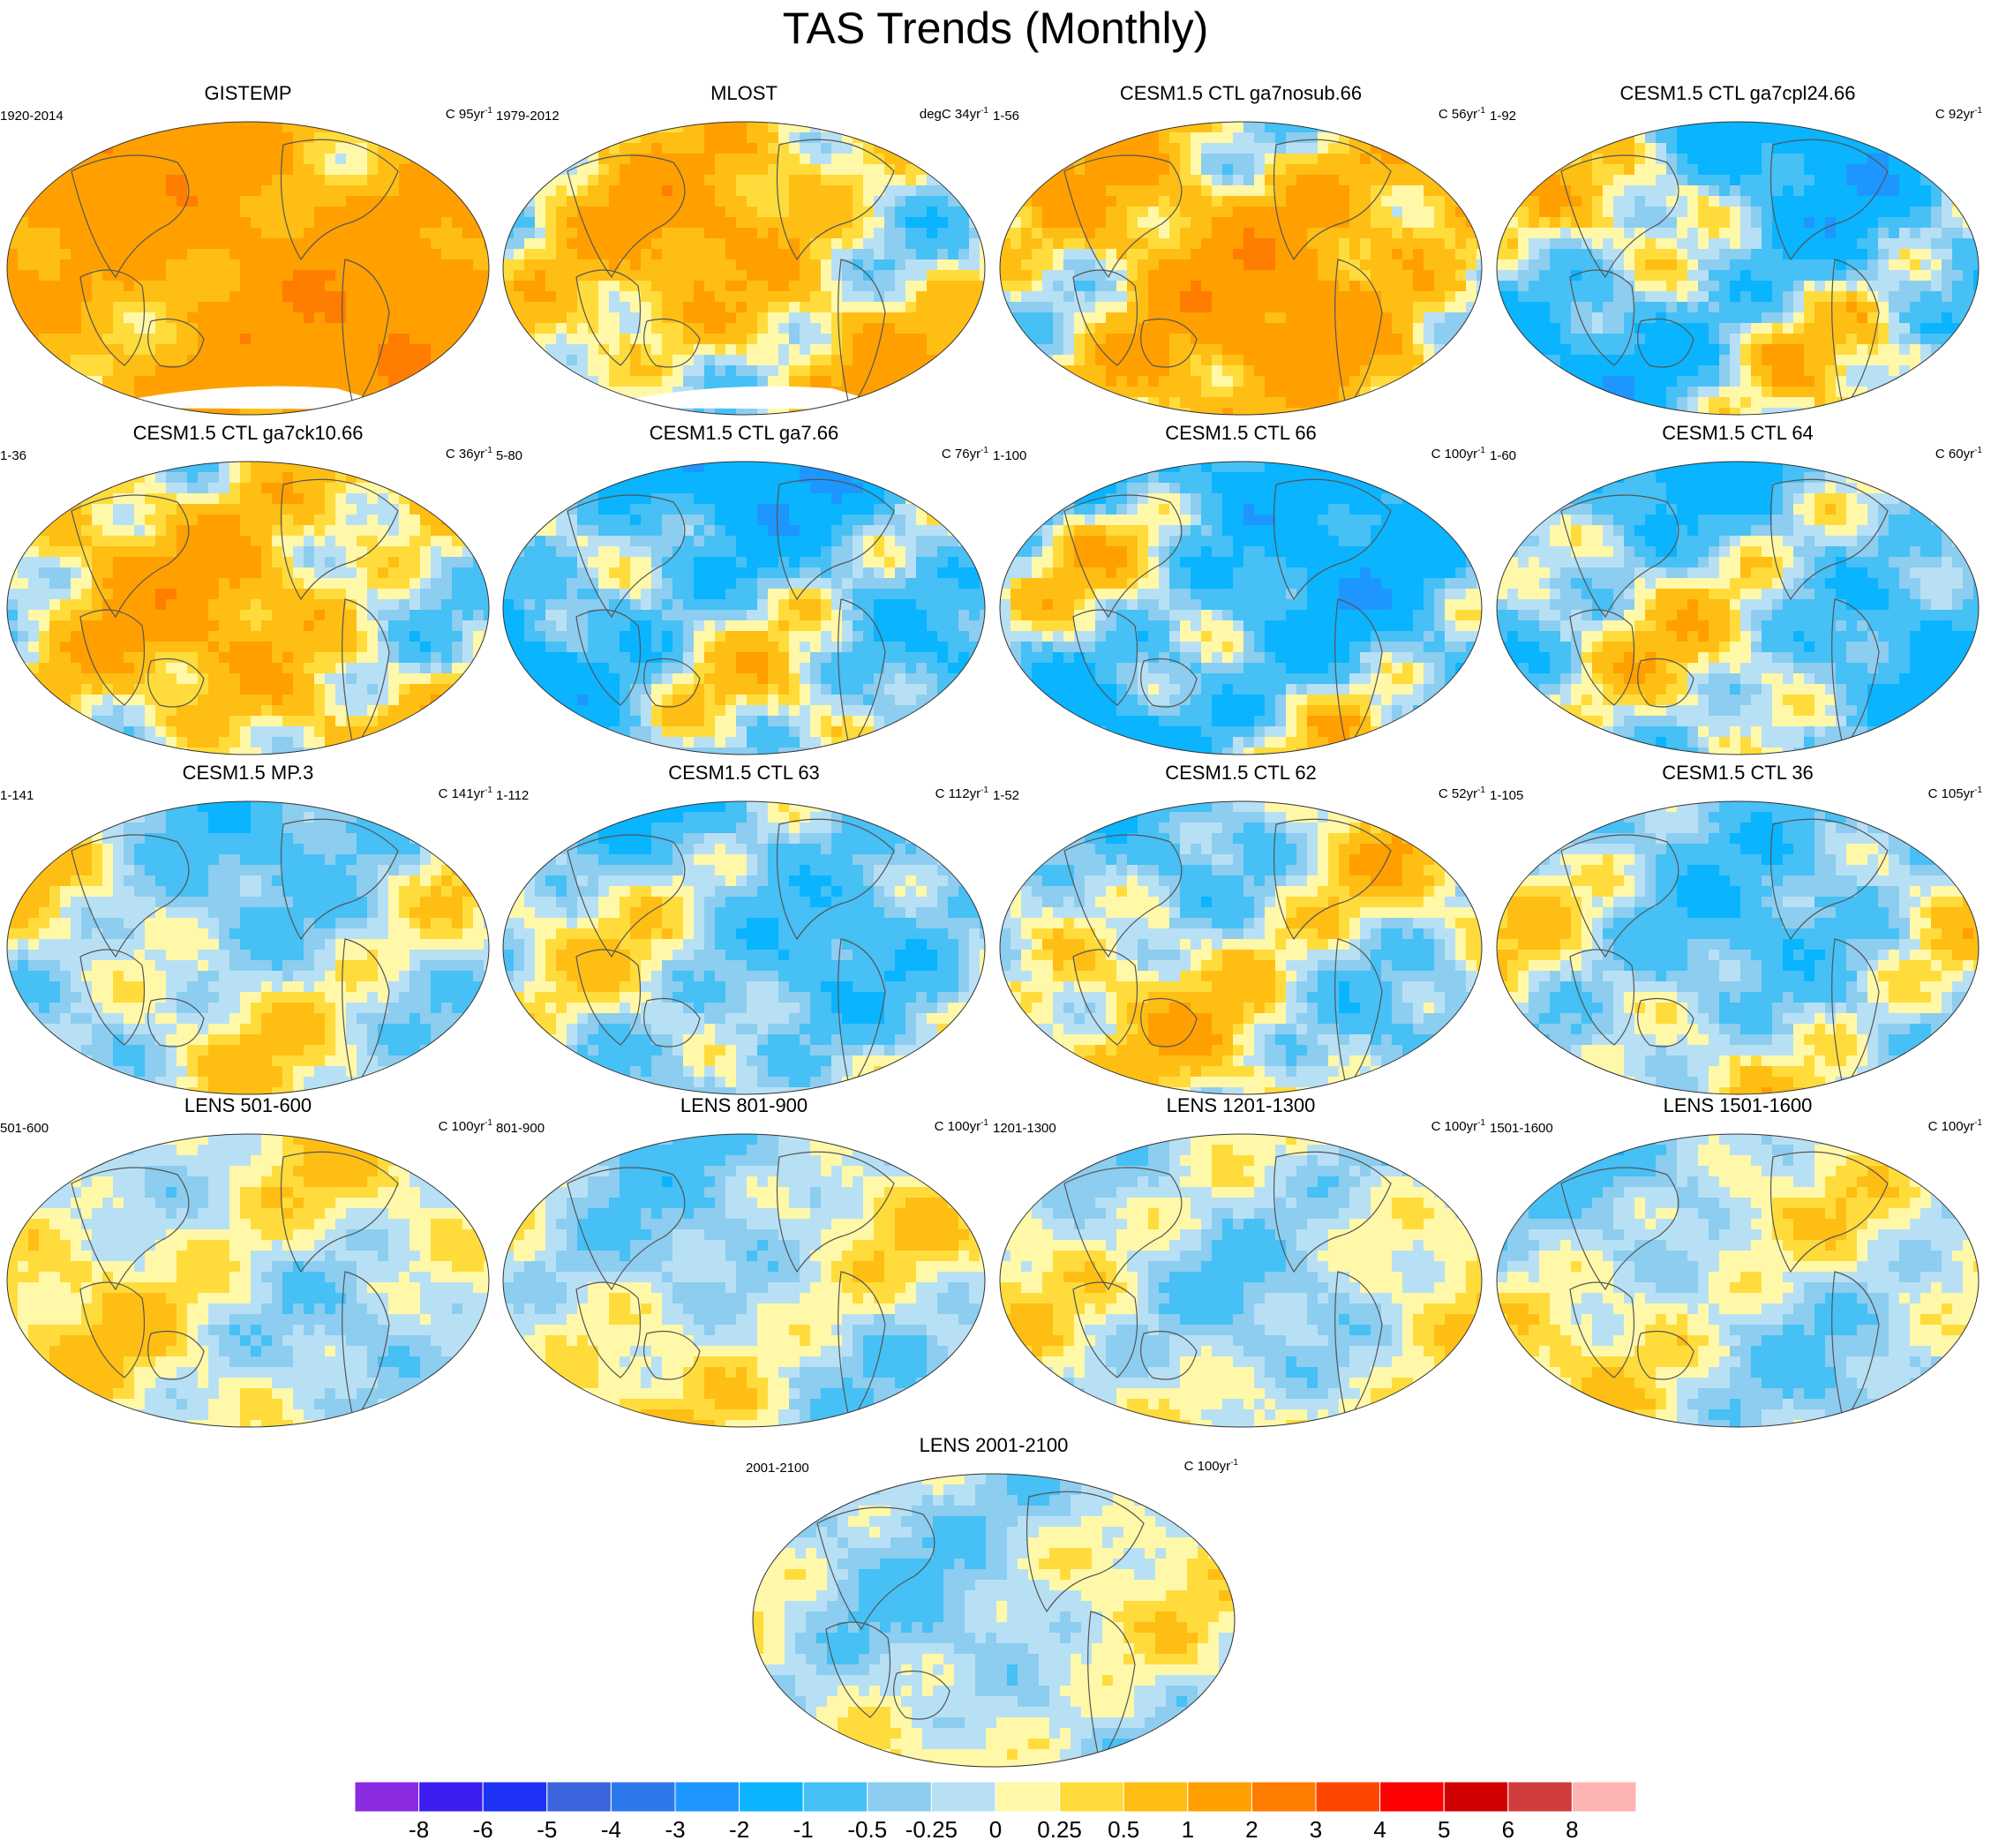 Image resolution: width=1991 pixels, height=1848 pixels. Describe the element at coordinates (1572, 1830) in the screenshot. I see `colorbar-tick-label: 8` at that location.